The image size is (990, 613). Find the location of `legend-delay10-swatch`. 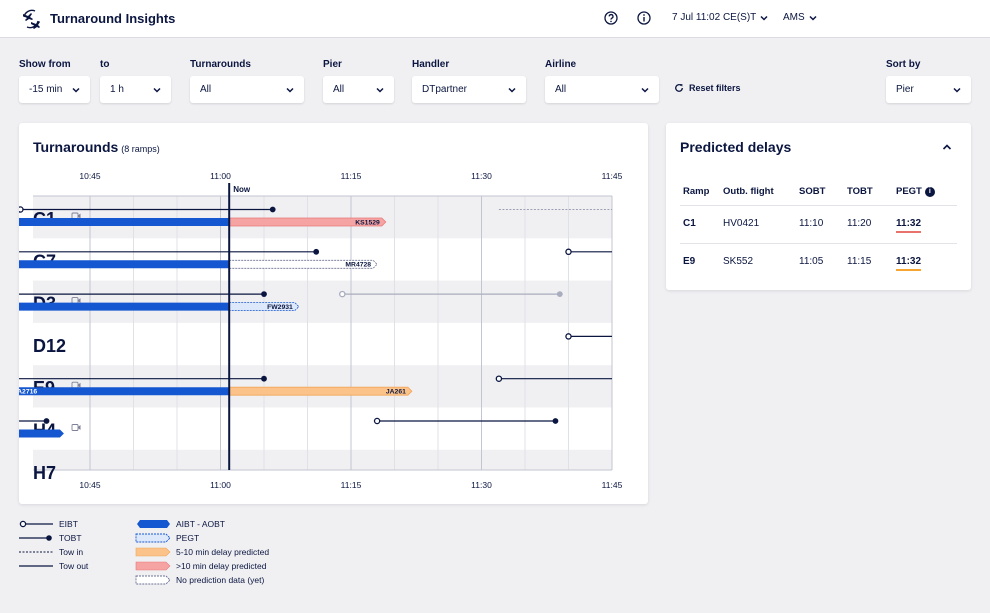

legend-delay10-swatch is located at coordinates (153, 566).